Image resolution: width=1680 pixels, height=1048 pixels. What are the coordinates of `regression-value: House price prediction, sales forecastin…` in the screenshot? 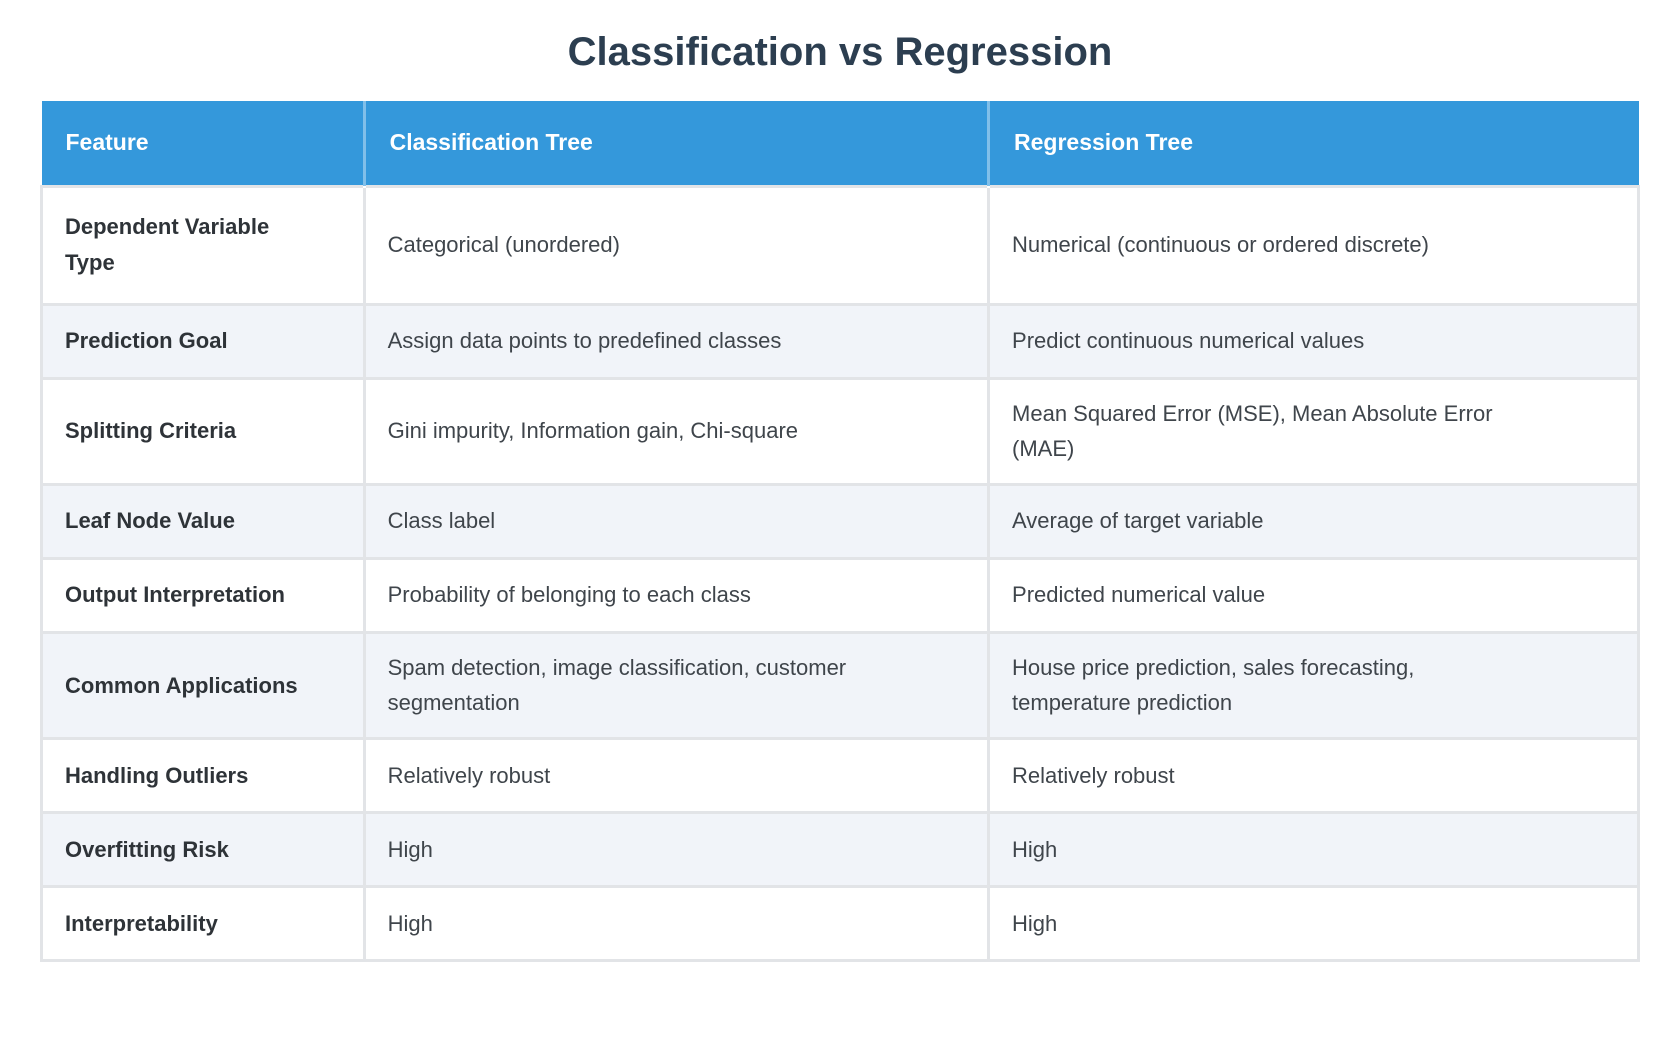 It's located at (1213, 685).